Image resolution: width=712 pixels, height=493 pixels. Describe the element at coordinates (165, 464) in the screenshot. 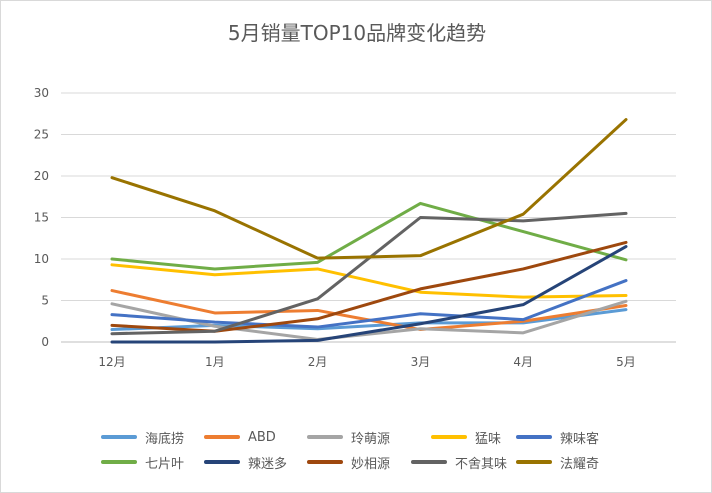

I see `legend-label: 七片叶` at that location.